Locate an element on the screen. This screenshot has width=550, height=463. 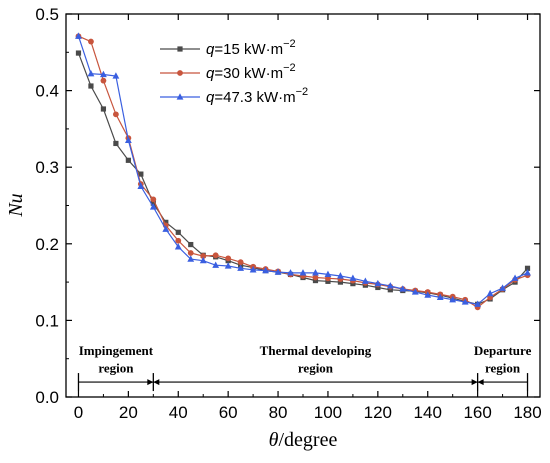
x-tick-label: 20 is located at coordinates (128, 412).